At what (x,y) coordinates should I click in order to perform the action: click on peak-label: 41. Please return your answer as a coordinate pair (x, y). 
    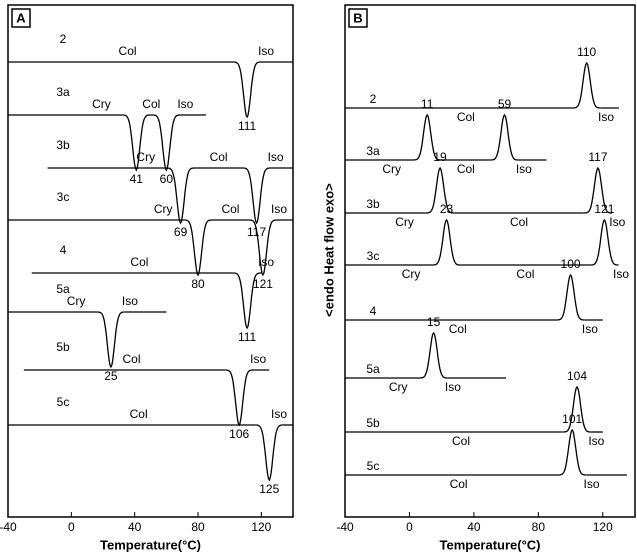
    Looking at the image, I should click on (137, 179).